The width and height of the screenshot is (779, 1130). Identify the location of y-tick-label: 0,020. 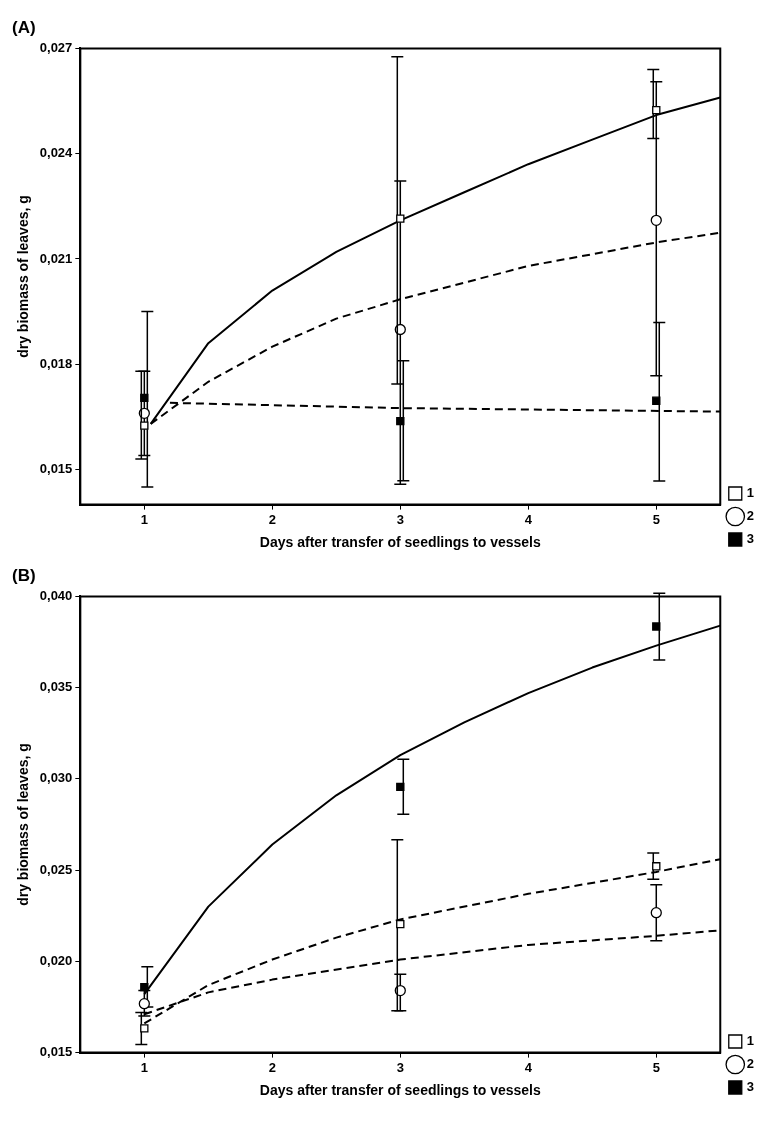
(56, 960).